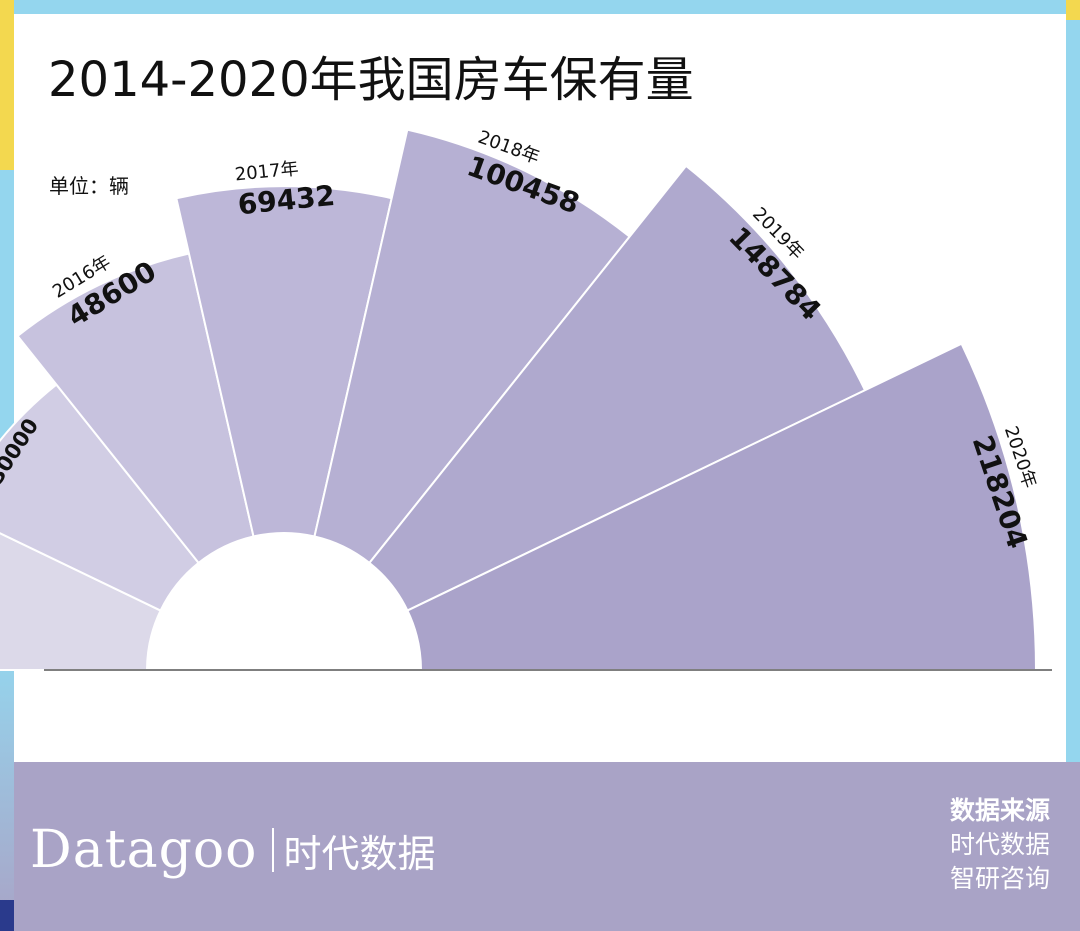  Describe the element at coordinates (359, 853) in the screenshot. I see `brand-name-cn: 时代数据` at that location.